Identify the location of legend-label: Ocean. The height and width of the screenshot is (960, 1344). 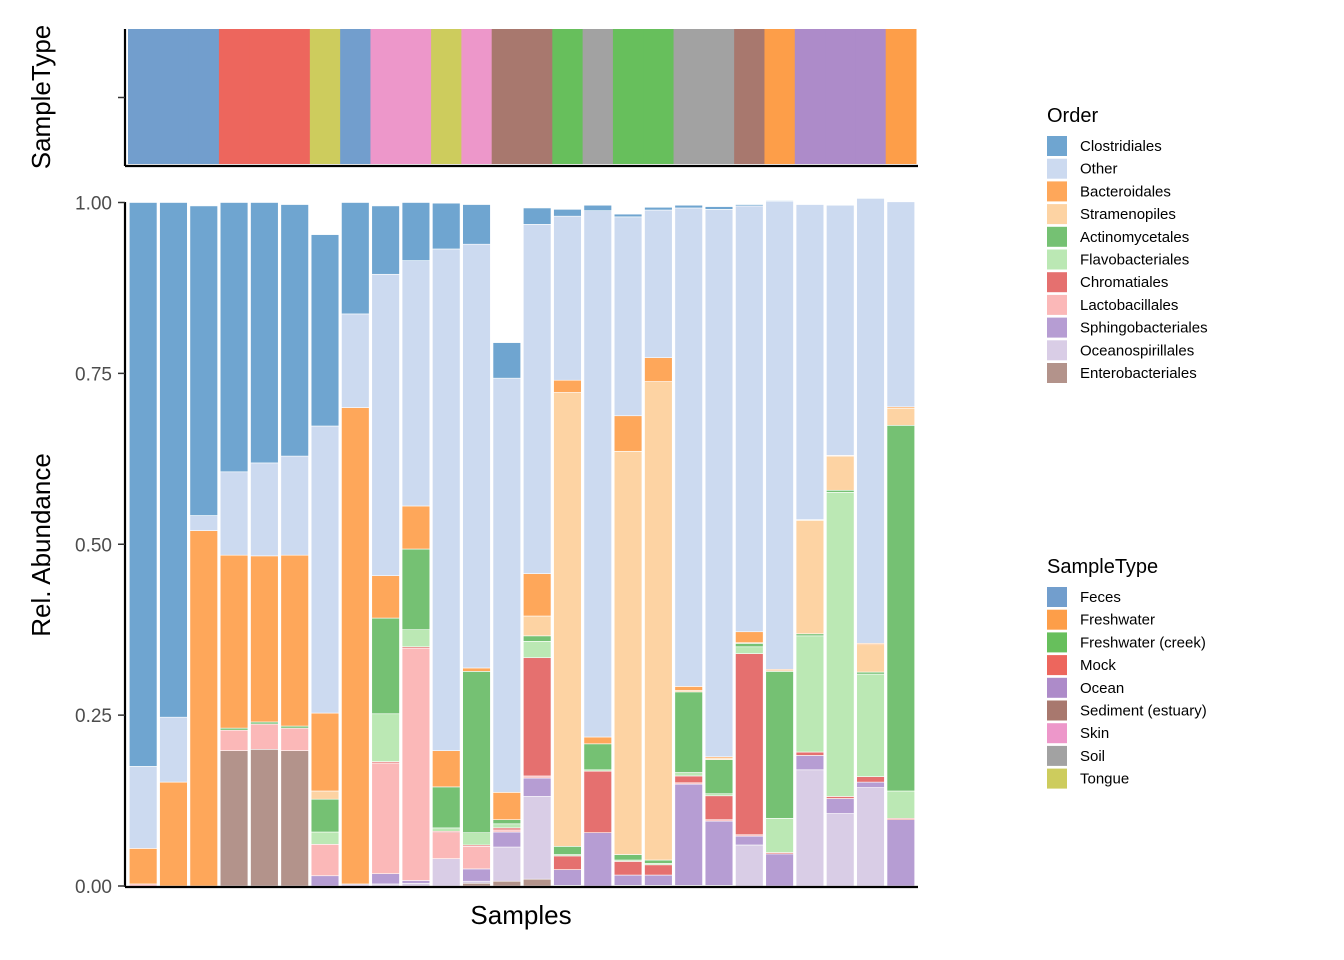
(1102, 688).